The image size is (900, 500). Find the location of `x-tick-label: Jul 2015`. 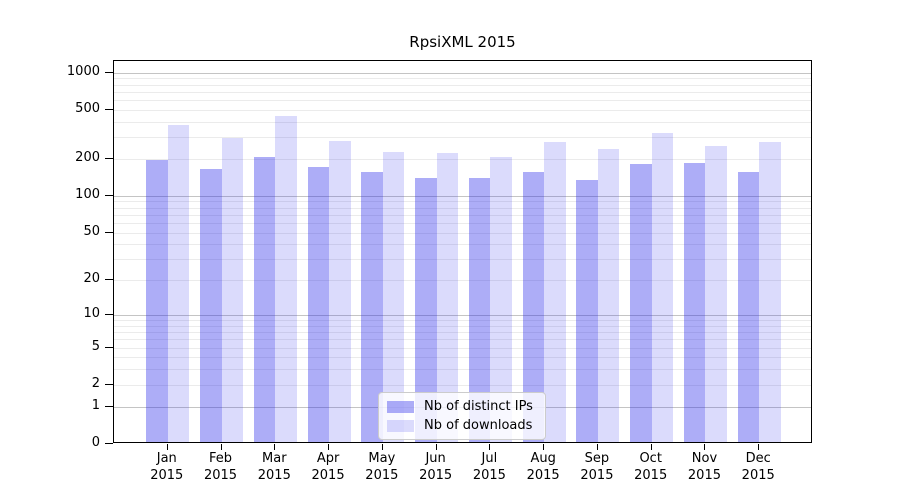

x-tick-label: Jul 2015 is located at coordinates (489, 467).